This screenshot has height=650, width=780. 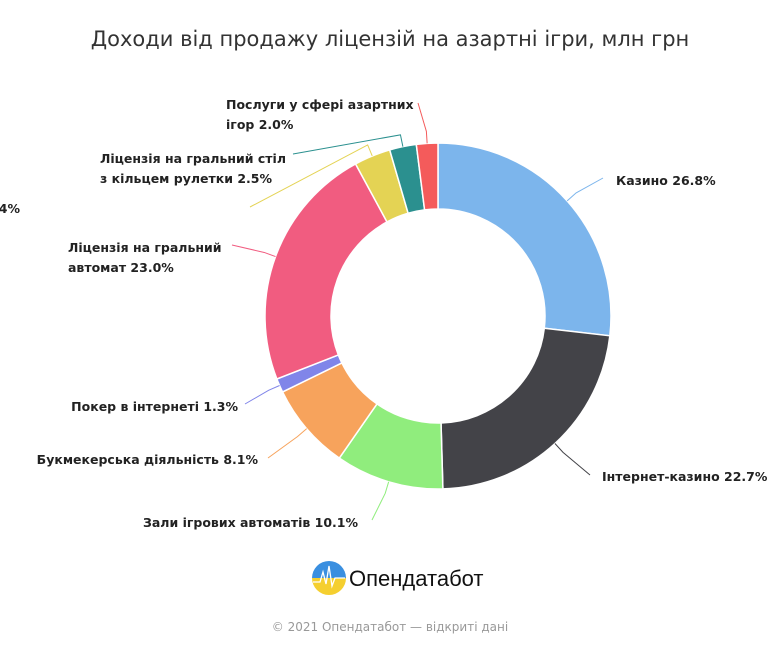 I want to click on data-label-5: Ліцензія на гральний, so click(x=145, y=247).